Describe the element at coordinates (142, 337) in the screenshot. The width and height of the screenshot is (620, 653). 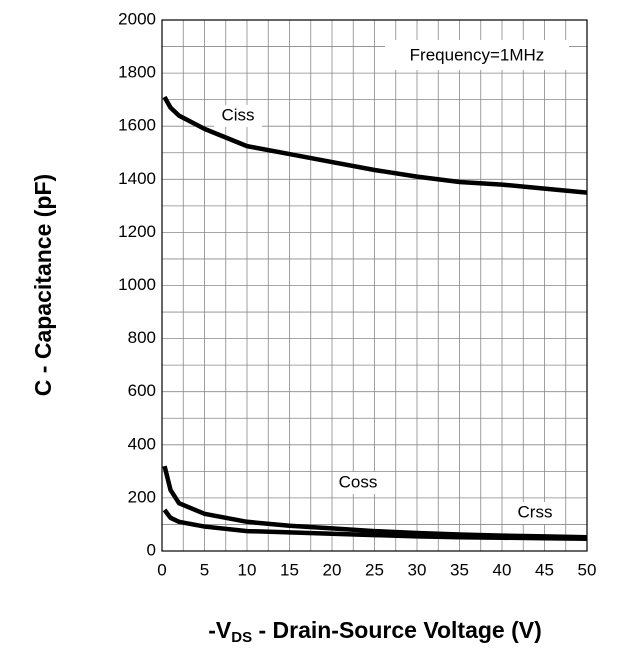
I see `y-tick-label: 800` at that location.